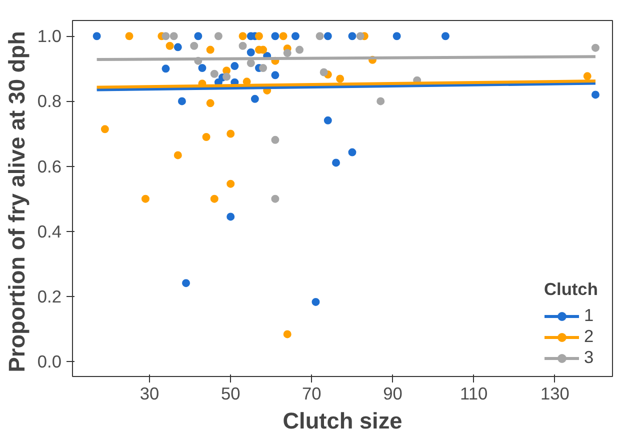  Describe the element at coordinates (474, 394) in the screenshot. I see `x-tick-label: 110` at that location.